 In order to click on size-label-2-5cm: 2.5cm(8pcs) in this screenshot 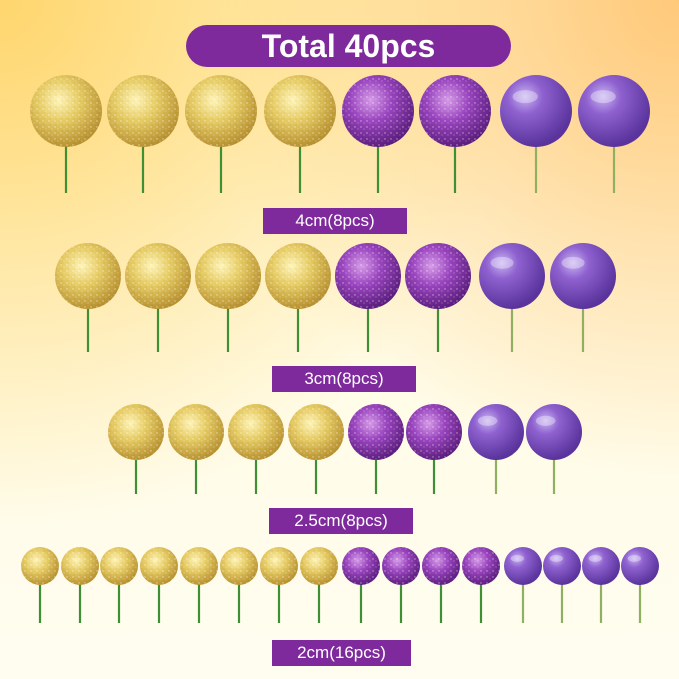, I will do `click(341, 521)`.